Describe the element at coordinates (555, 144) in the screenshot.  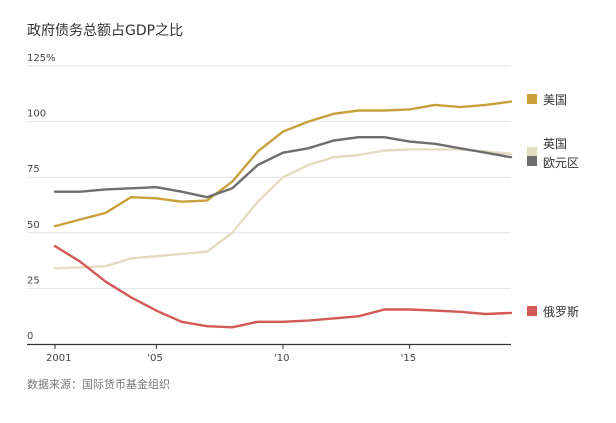
I see `legend-label: 英国` at that location.